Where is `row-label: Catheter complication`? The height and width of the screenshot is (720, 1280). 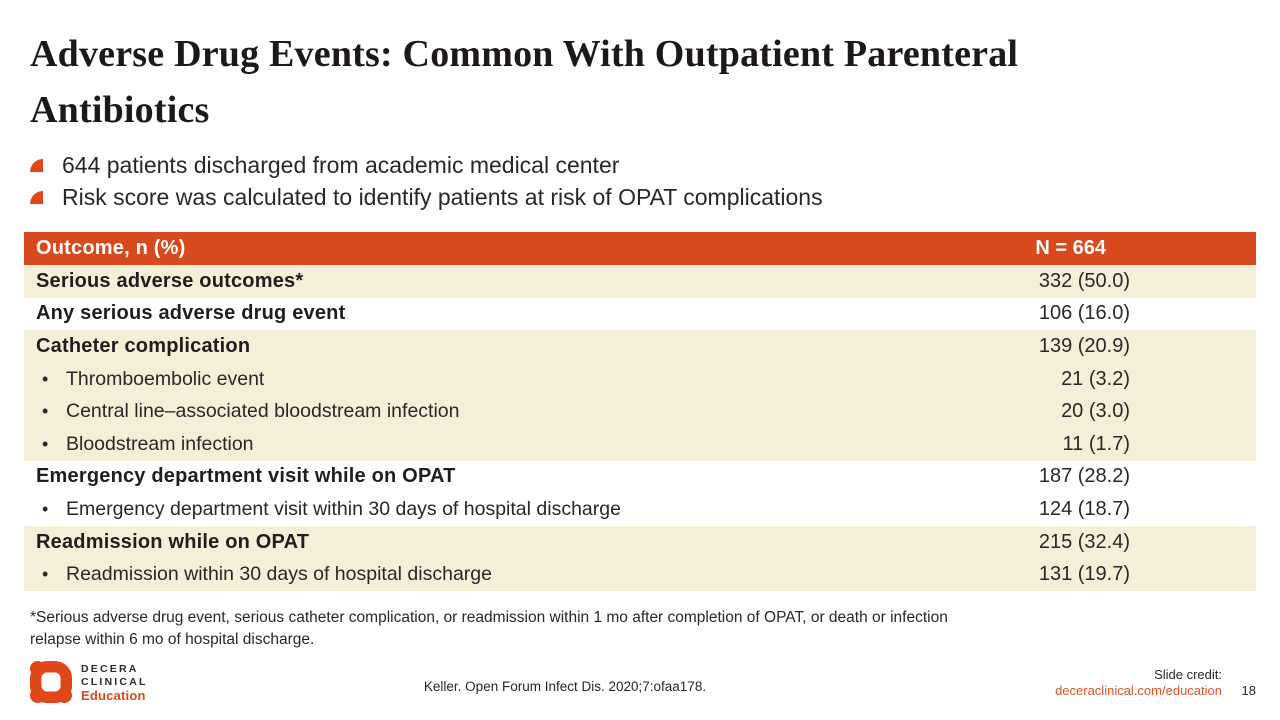 row-label: Catheter complication is located at coordinates (143, 345).